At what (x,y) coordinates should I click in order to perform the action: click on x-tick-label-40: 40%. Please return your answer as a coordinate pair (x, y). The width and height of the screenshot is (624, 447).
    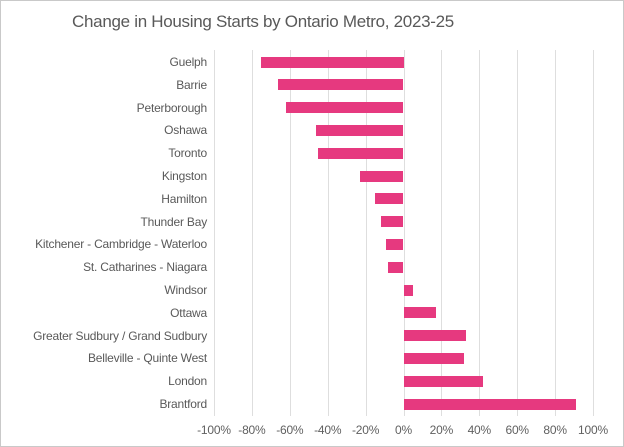
    Looking at the image, I should click on (479, 430).